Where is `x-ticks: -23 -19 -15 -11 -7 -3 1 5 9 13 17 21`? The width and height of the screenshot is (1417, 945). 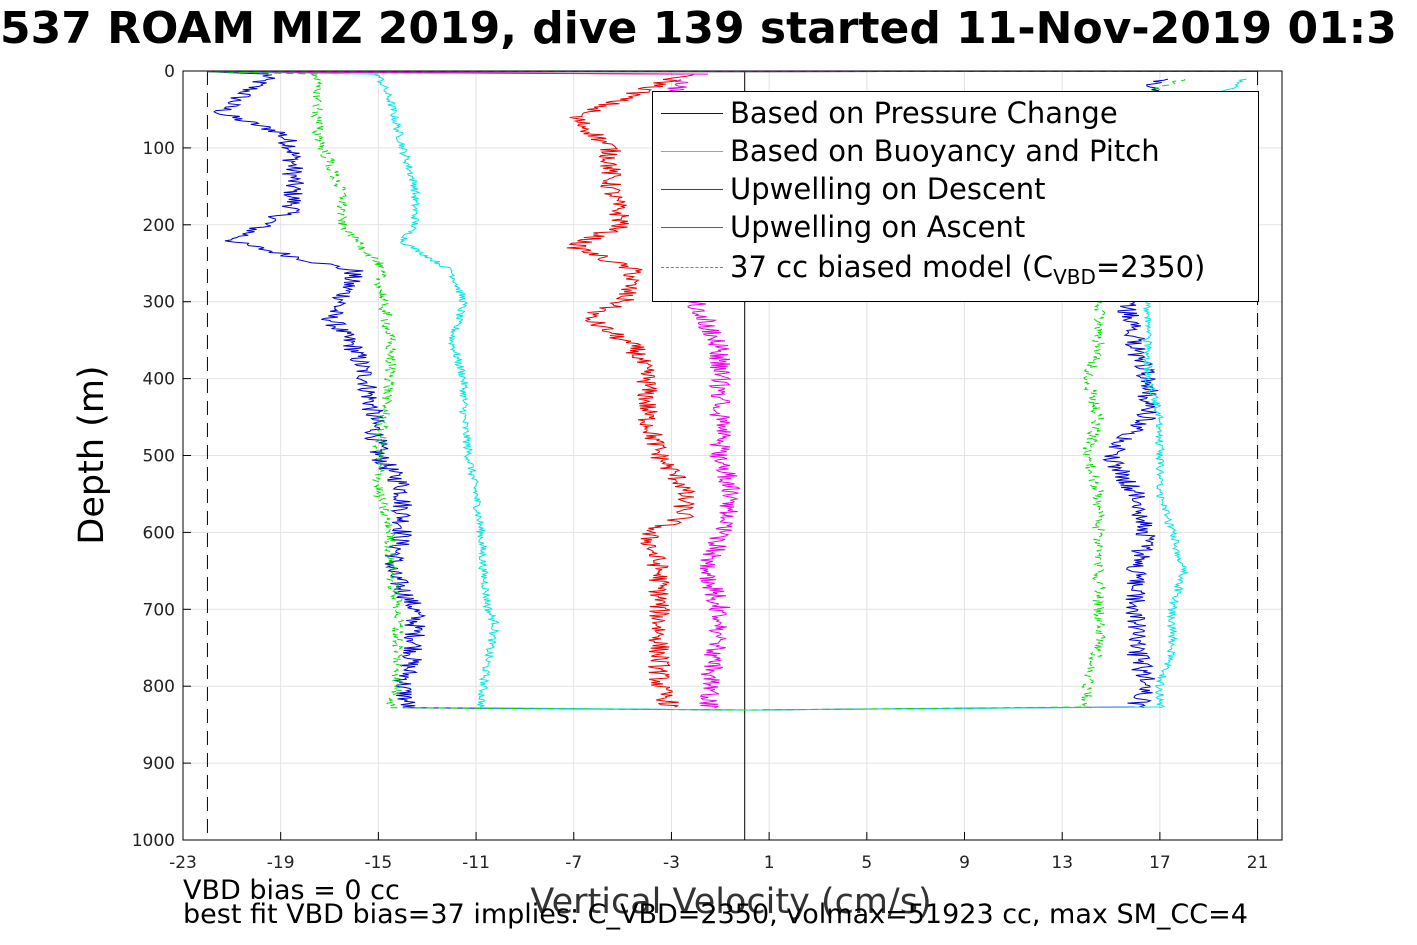 x-ticks: -23 -19 -15 -11 -7 -3 1 5 9 13 17 21 is located at coordinates (718, 852).